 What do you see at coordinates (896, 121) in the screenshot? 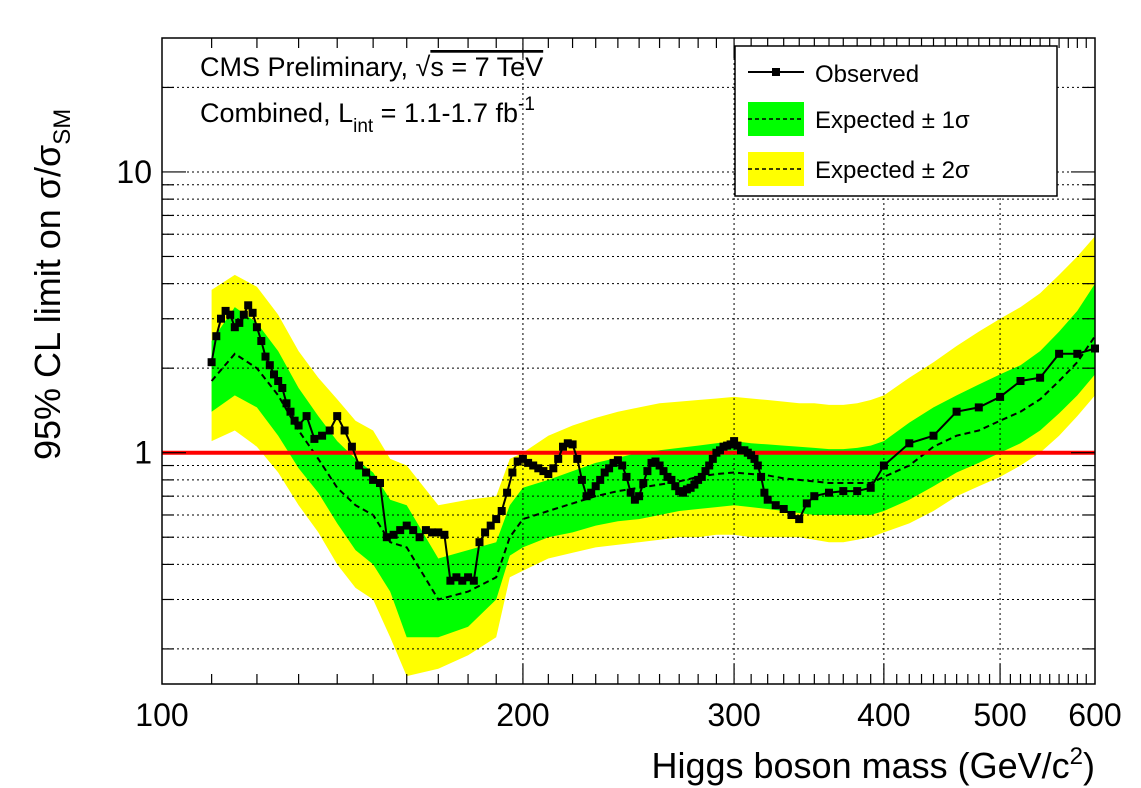
I see `legend: Observed Expected ± 1σ Expected ± 2σ` at bounding box center [896, 121].